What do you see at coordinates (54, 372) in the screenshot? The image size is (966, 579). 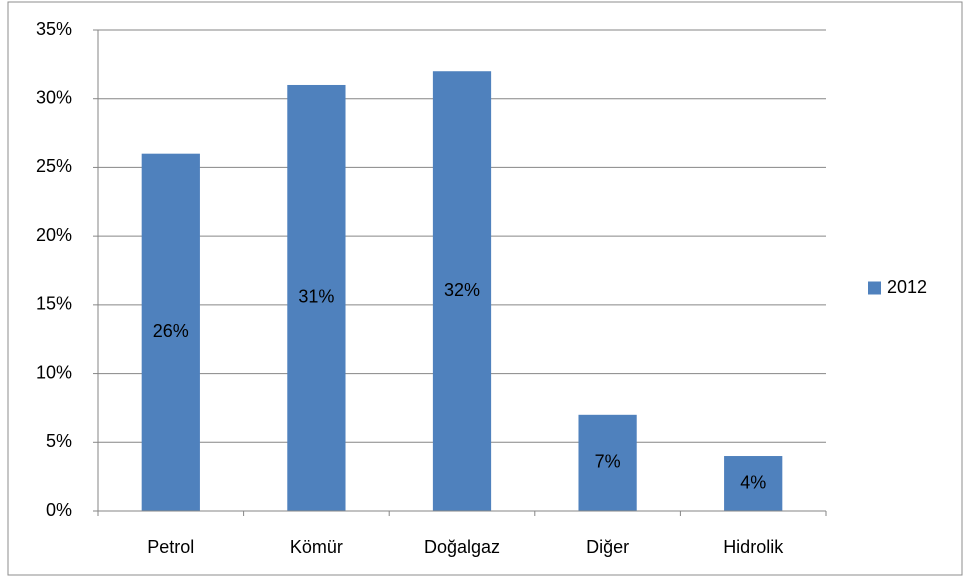 I see `y-tick-label: 10%` at bounding box center [54, 372].